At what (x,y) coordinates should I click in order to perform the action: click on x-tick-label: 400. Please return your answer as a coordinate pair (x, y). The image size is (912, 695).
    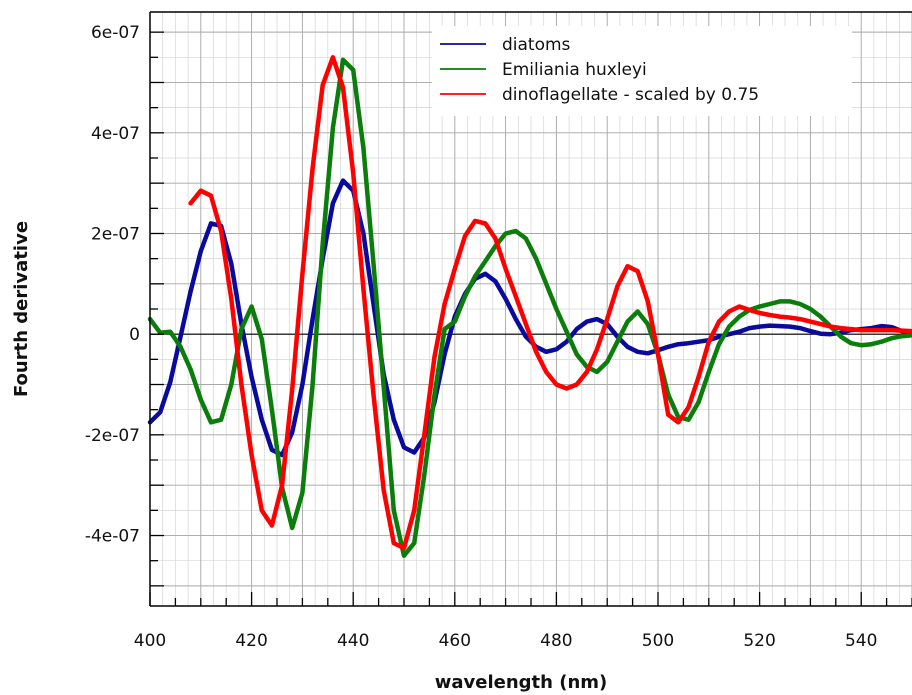
    Looking at the image, I should click on (150, 641).